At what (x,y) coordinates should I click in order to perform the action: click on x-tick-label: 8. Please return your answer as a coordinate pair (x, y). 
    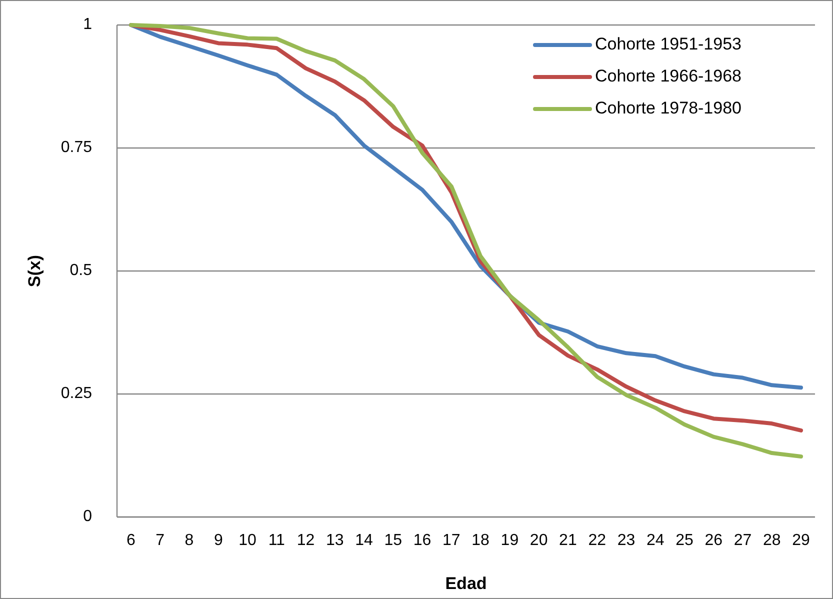
    Looking at the image, I should click on (189, 540).